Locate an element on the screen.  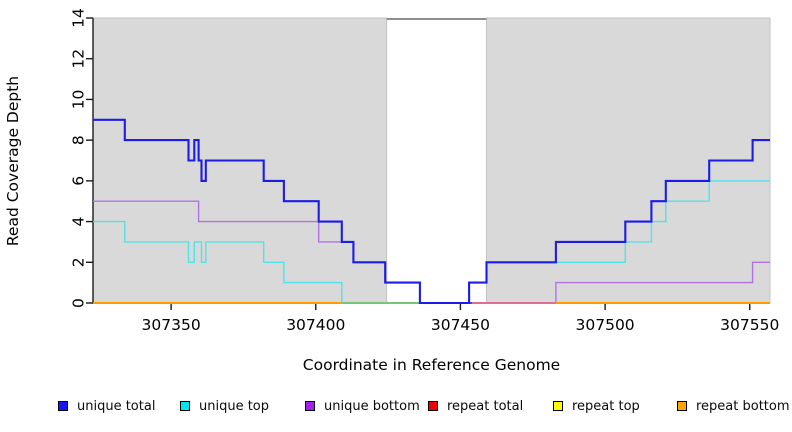
legend-label: repeat total is located at coordinates (485, 406).